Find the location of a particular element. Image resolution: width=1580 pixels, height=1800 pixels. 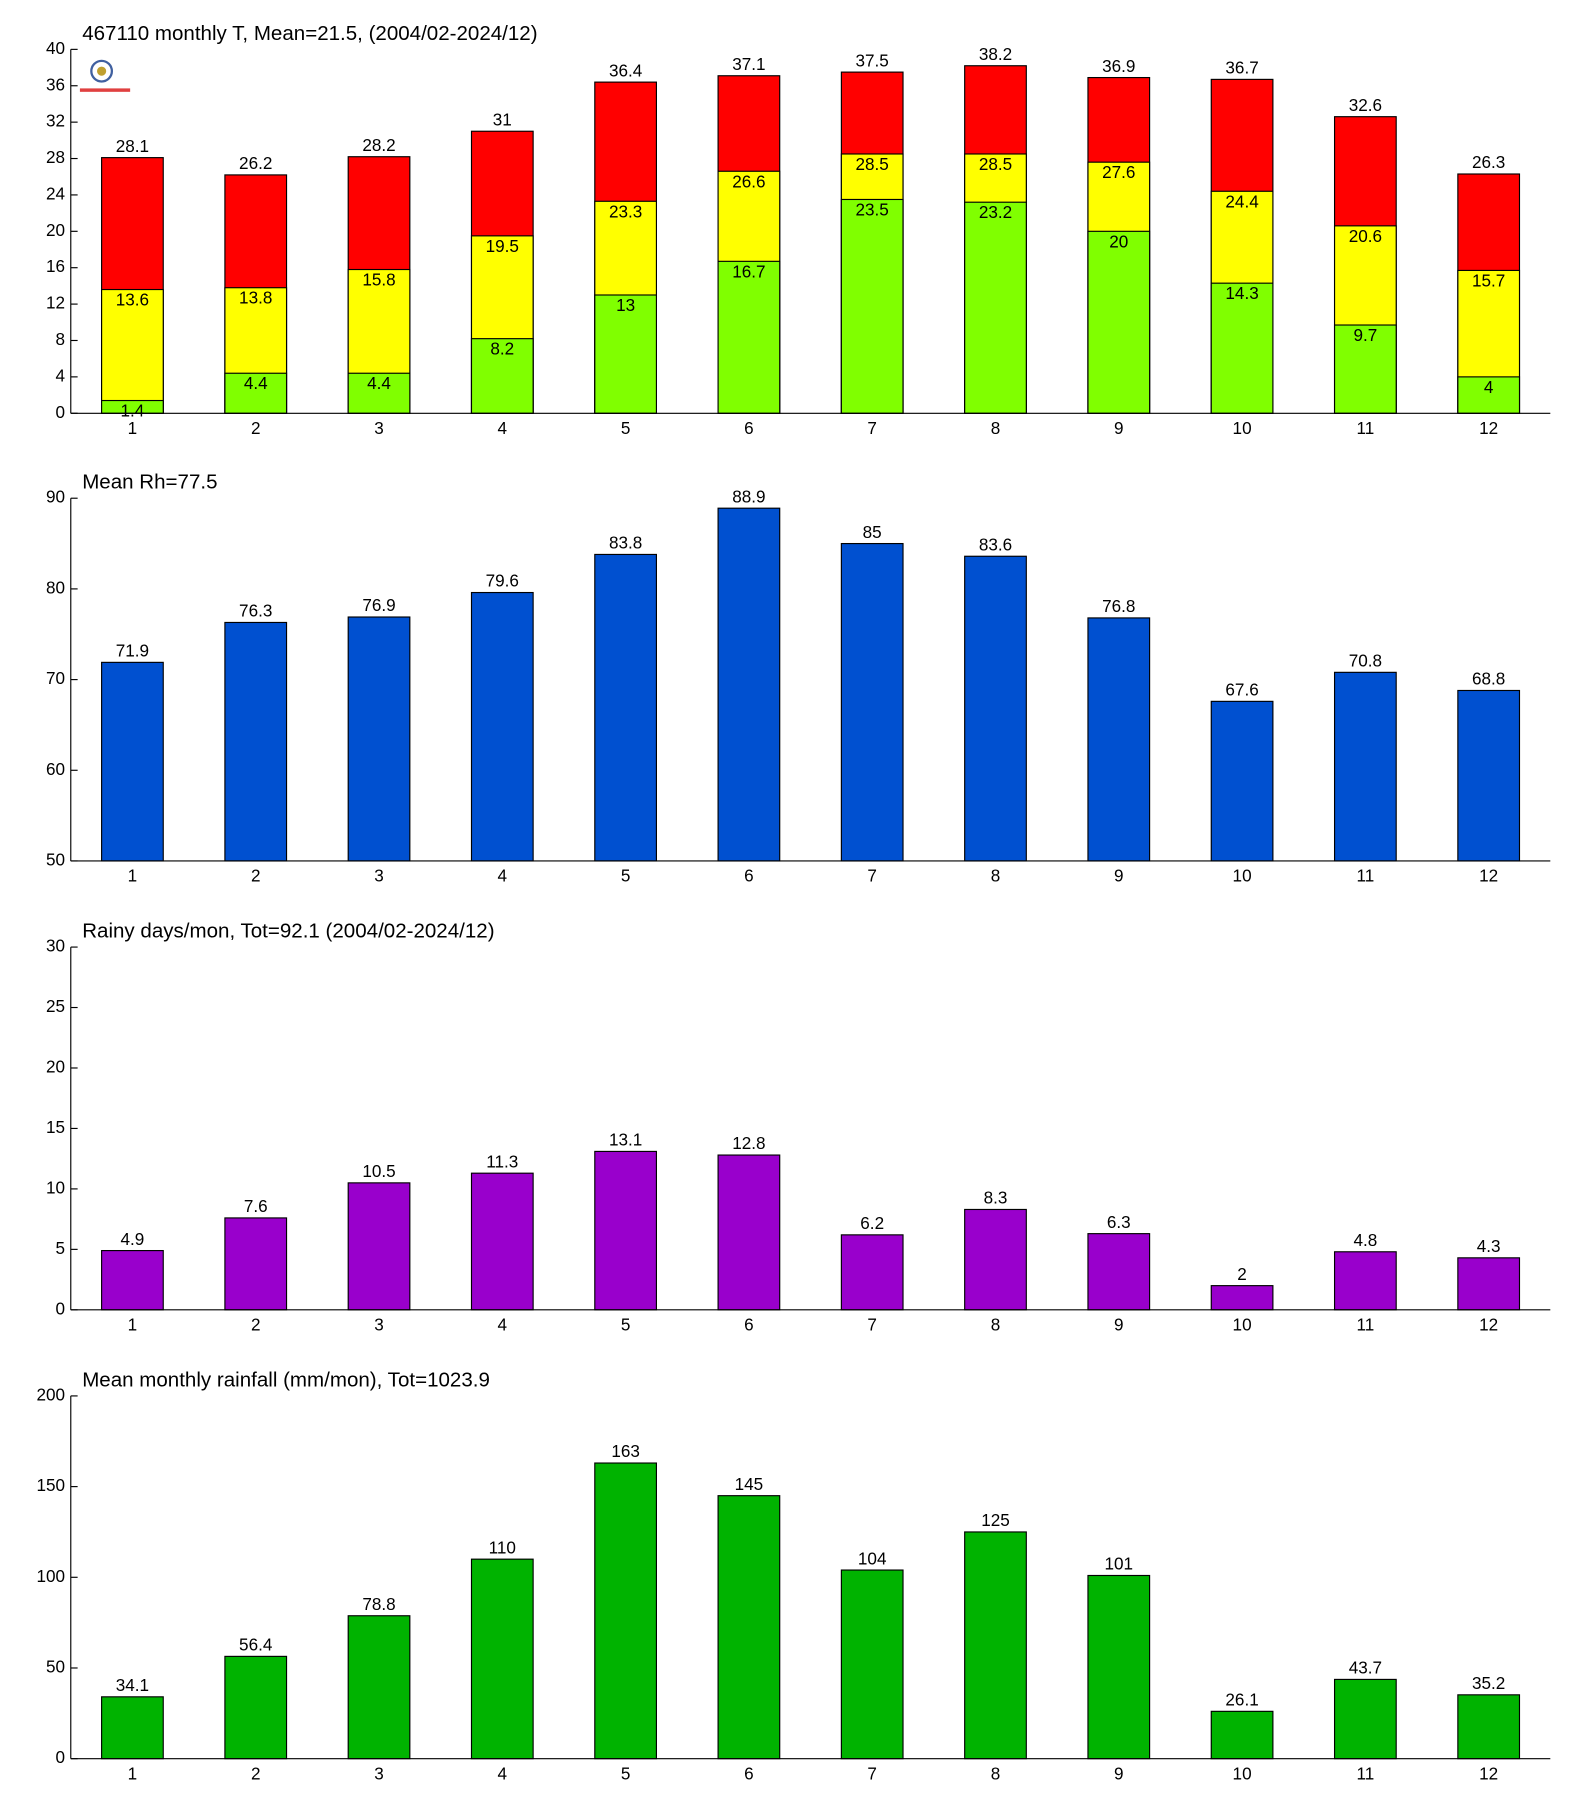

value-label: 145 is located at coordinates (749, 1484).